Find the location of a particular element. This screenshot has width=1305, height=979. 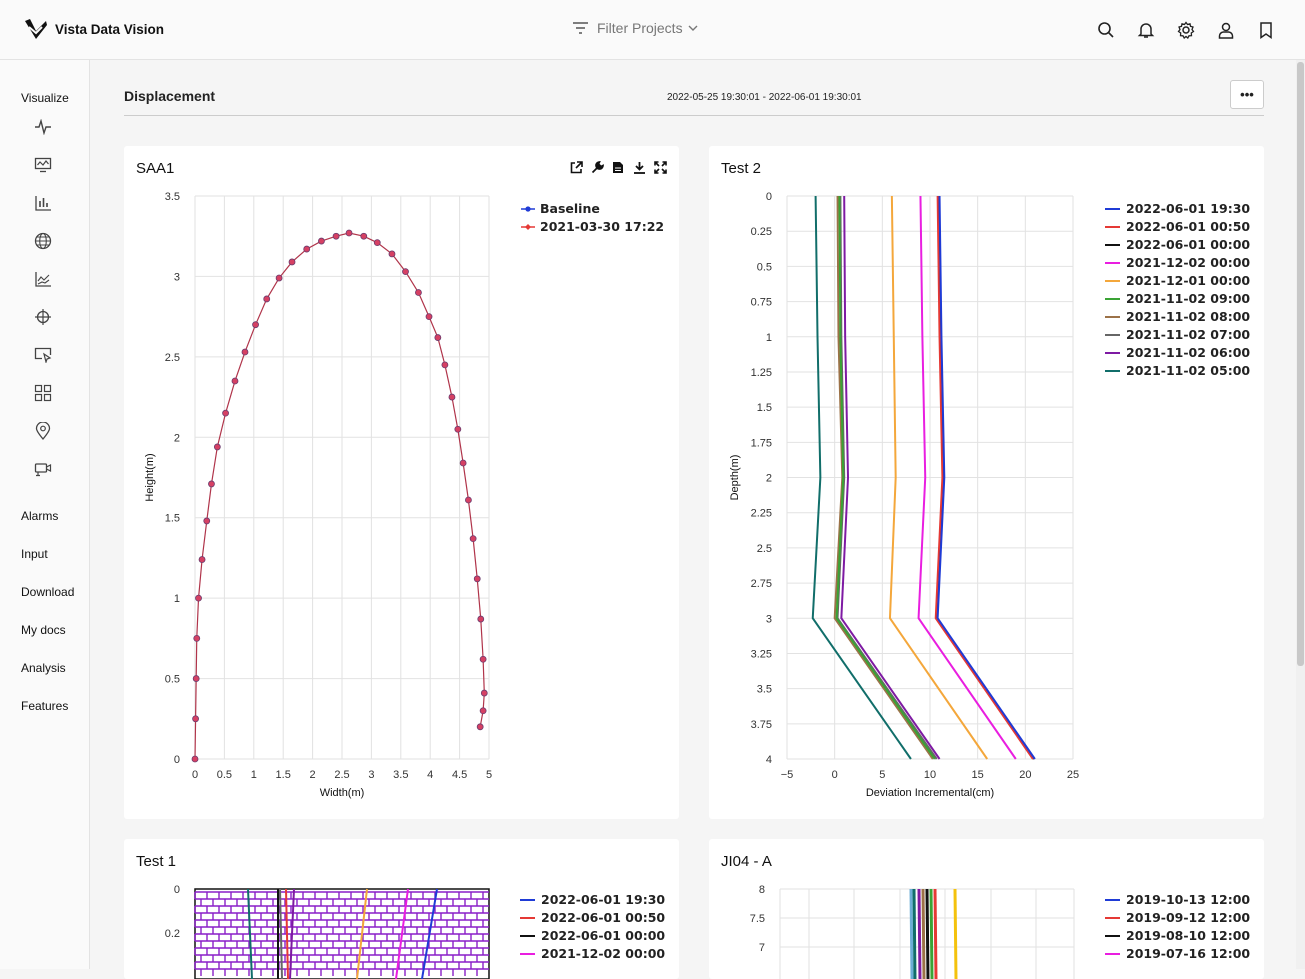

sidebar-link-input: Input is located at coordinates (34, 554).